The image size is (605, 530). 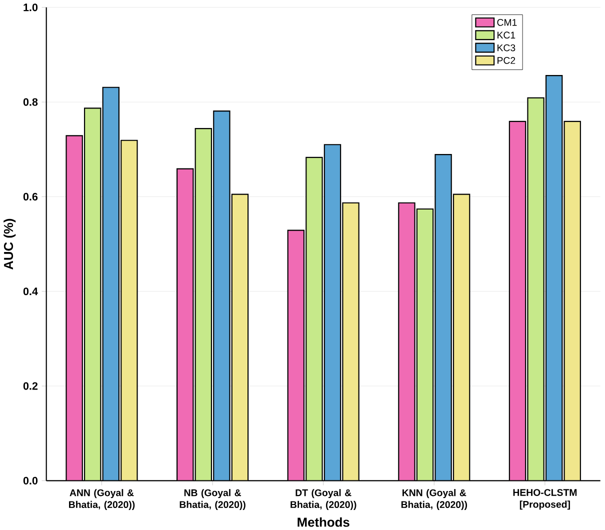 What do you see at coordinates (30, 102) in the screenshot?
I see `y-tick-label: 0.8` at bounding box center [30, 102].